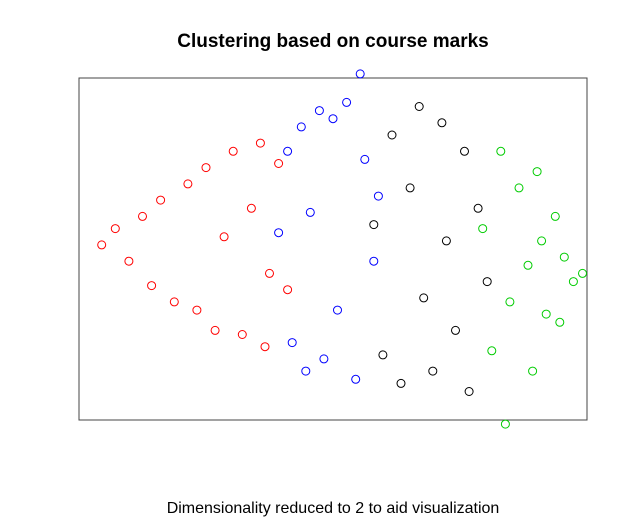  What do you see at coordinates (333, 41) in the screenshot?
I see `chart-title: Clustering based on course marks` at bounding box center [333, 41].